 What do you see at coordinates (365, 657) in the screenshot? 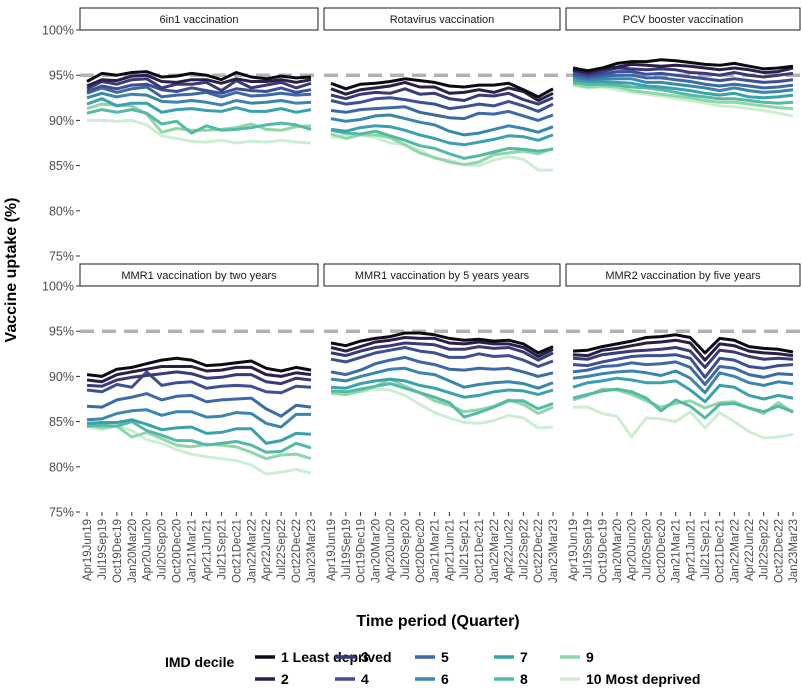
I see `legend-label-3: 3` at bounding box center [365, 657].